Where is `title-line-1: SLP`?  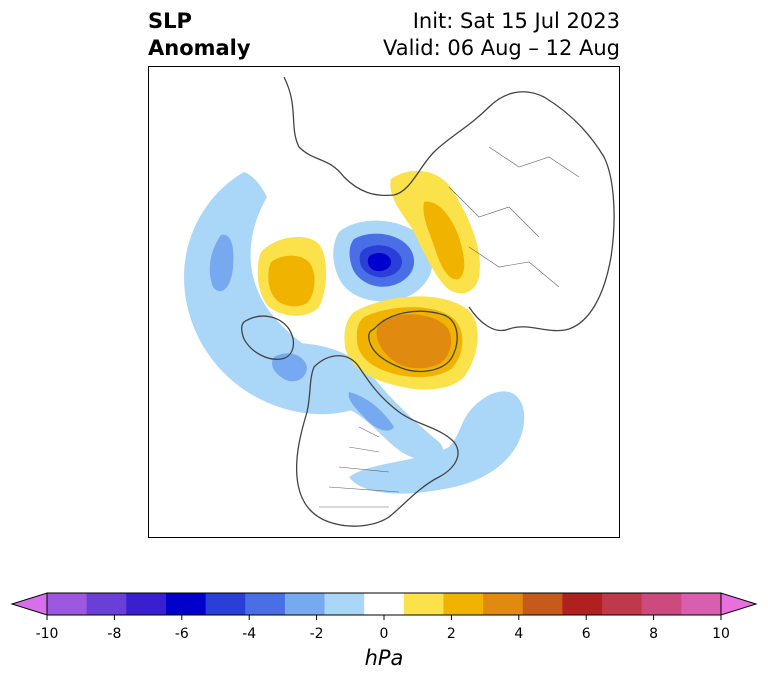 title-line-1: SLP is located at coordinates (170, 21).